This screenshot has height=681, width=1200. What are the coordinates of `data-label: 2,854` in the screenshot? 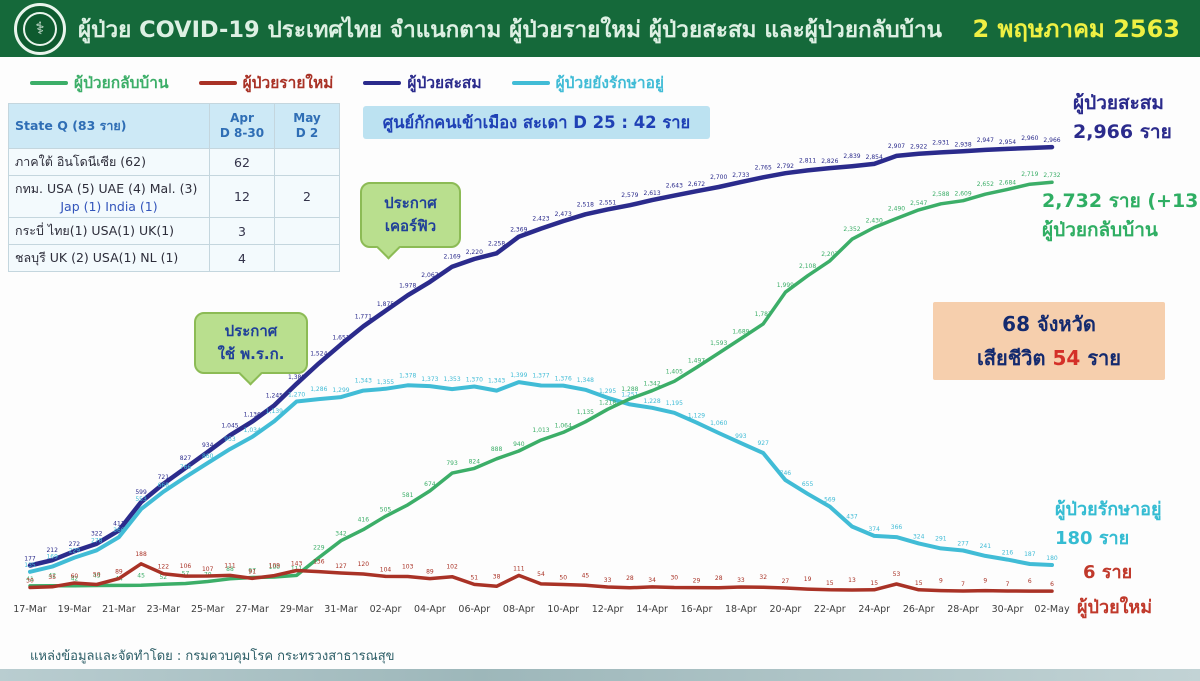 It's located at (874, 157).